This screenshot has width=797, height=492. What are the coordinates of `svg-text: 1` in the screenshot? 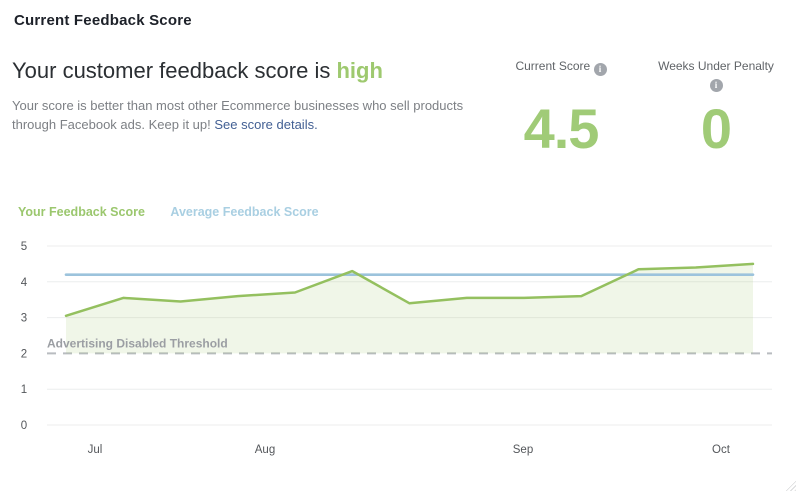 It's located at (24, 390).